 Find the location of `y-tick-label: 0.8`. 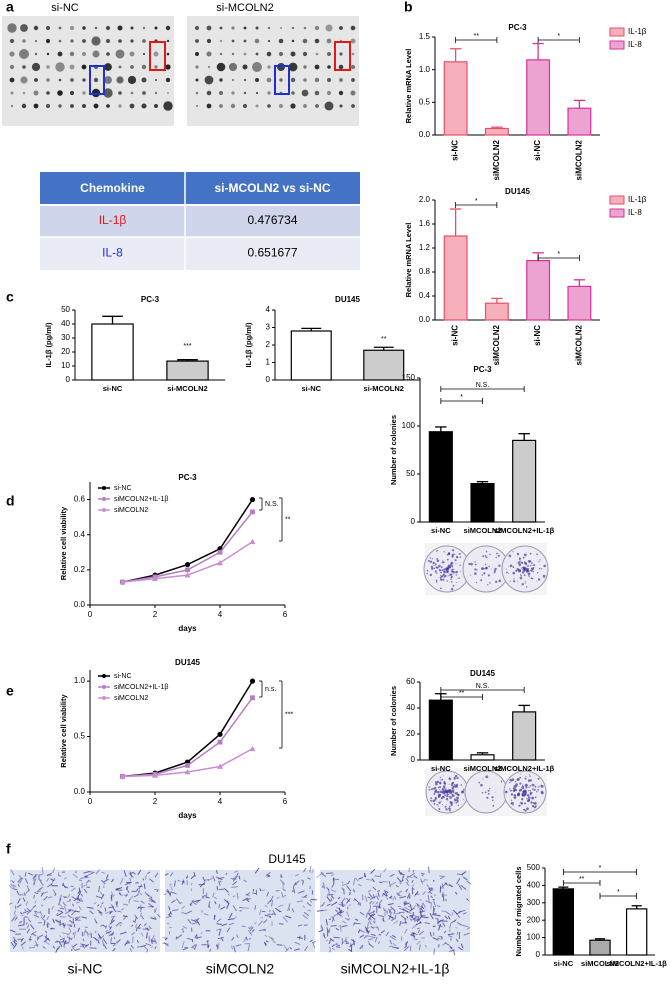

y-tick-label: 0.8 is located at coordinates (425, 271).